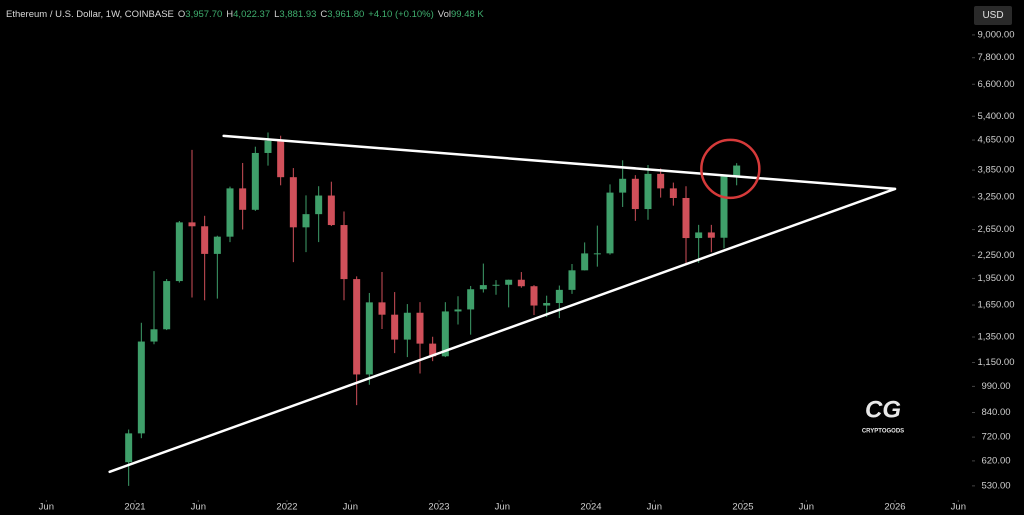  Describe the element at coordinates (277, 14) in the screenshot. I see `ohlc-key: L` at that location.